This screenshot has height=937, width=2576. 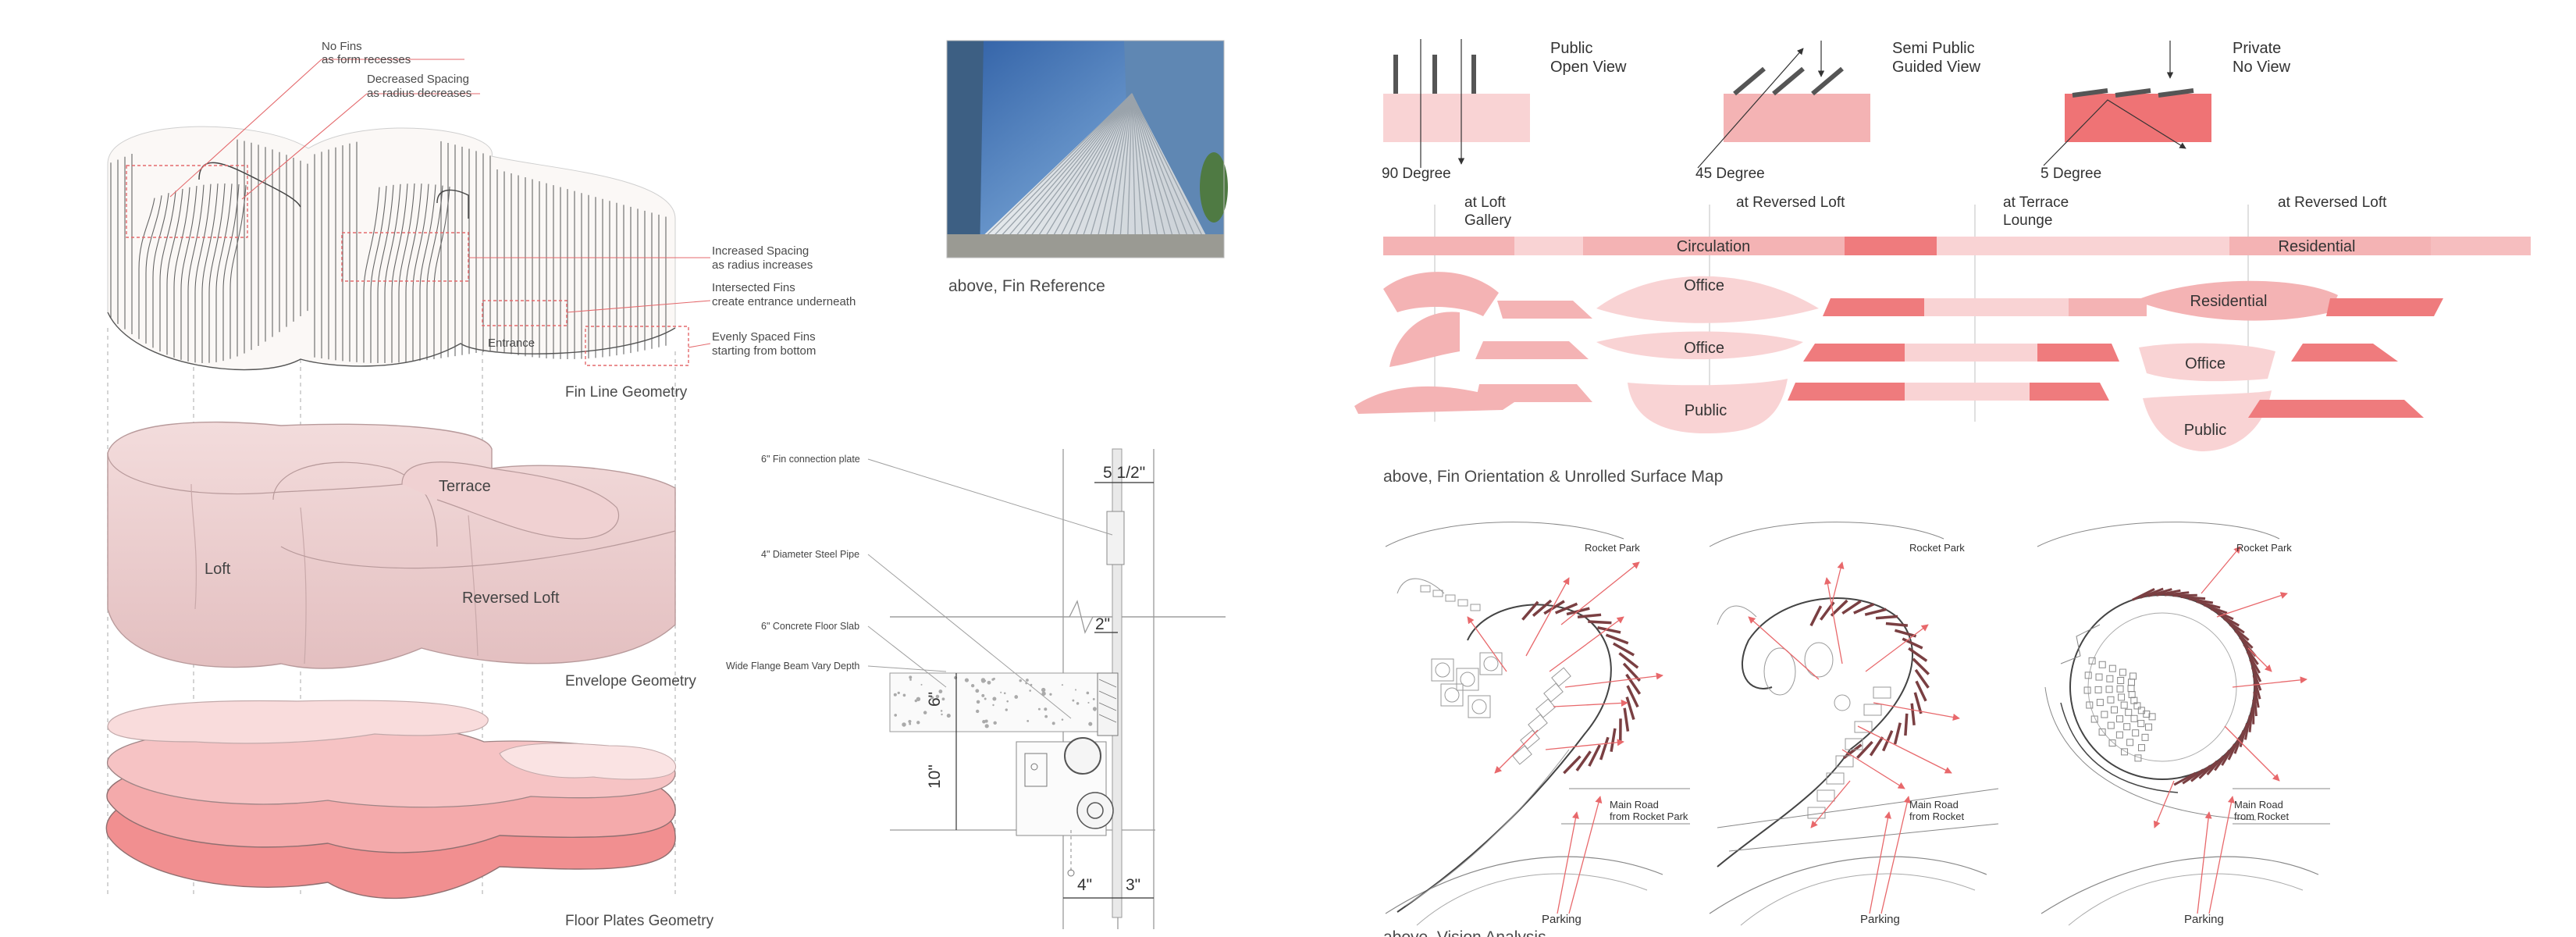 What do you see at coordinates (1704, 285) in the screenshot?
I see `zone-office-1: Office` at bounding box center [1704, 285].